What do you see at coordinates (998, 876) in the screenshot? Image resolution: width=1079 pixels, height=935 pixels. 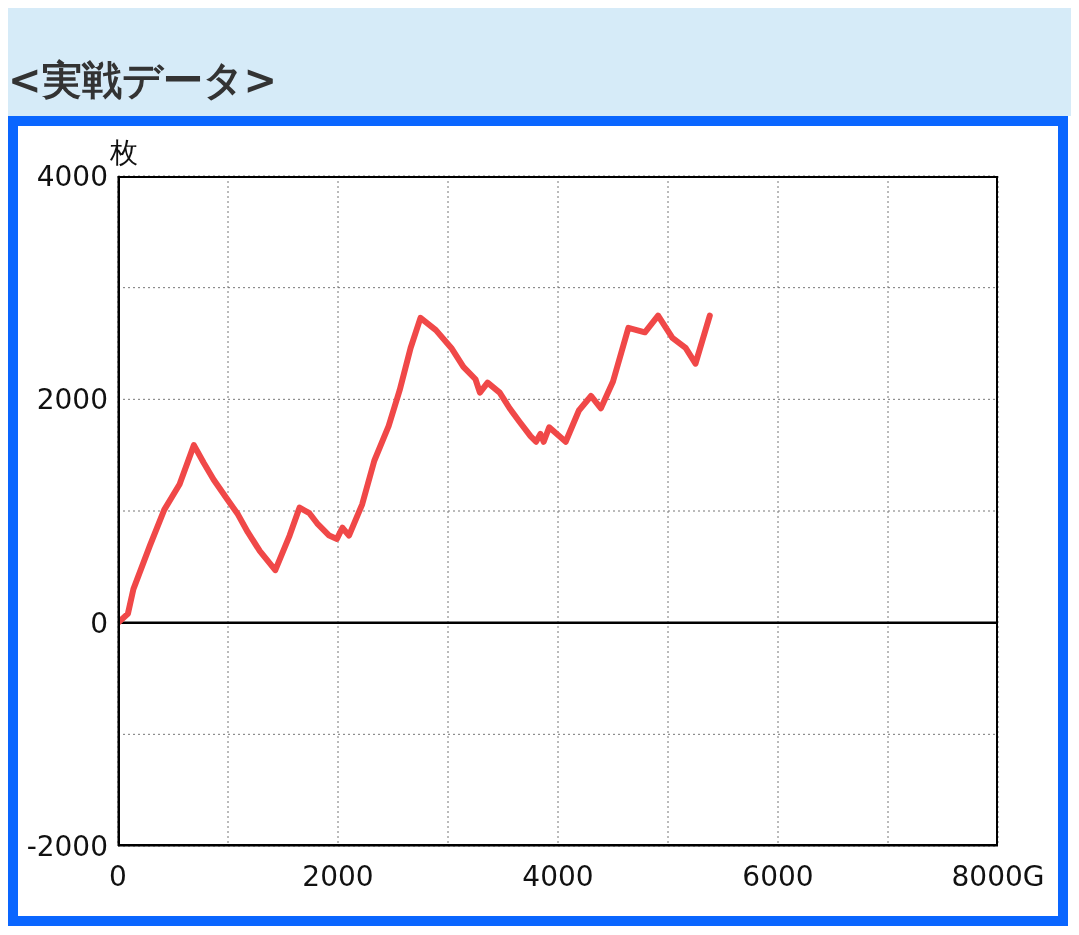 I see `x-tick-label: 8000G` at bounding box center [998, 876].